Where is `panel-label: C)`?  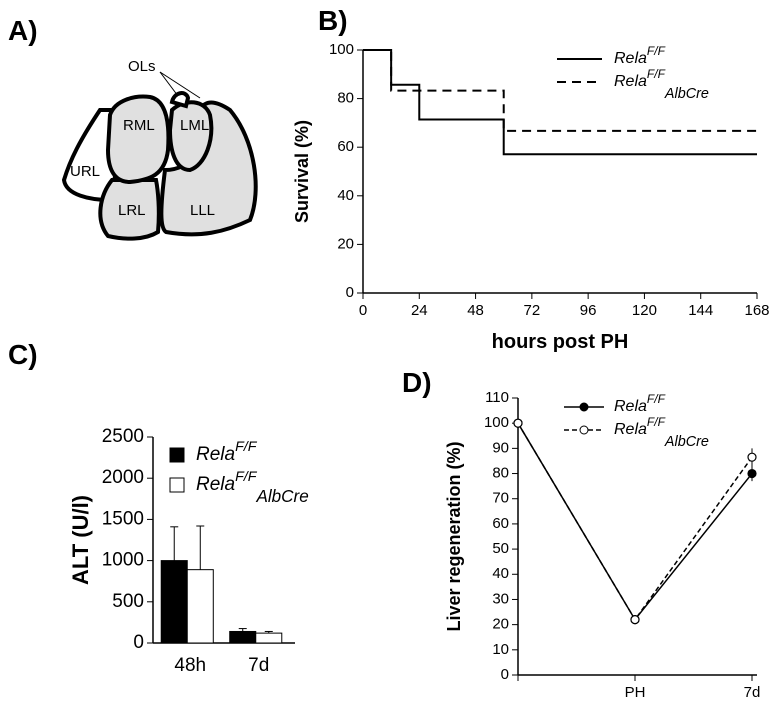 panel-label: C) is located at coordinates (23, 354).